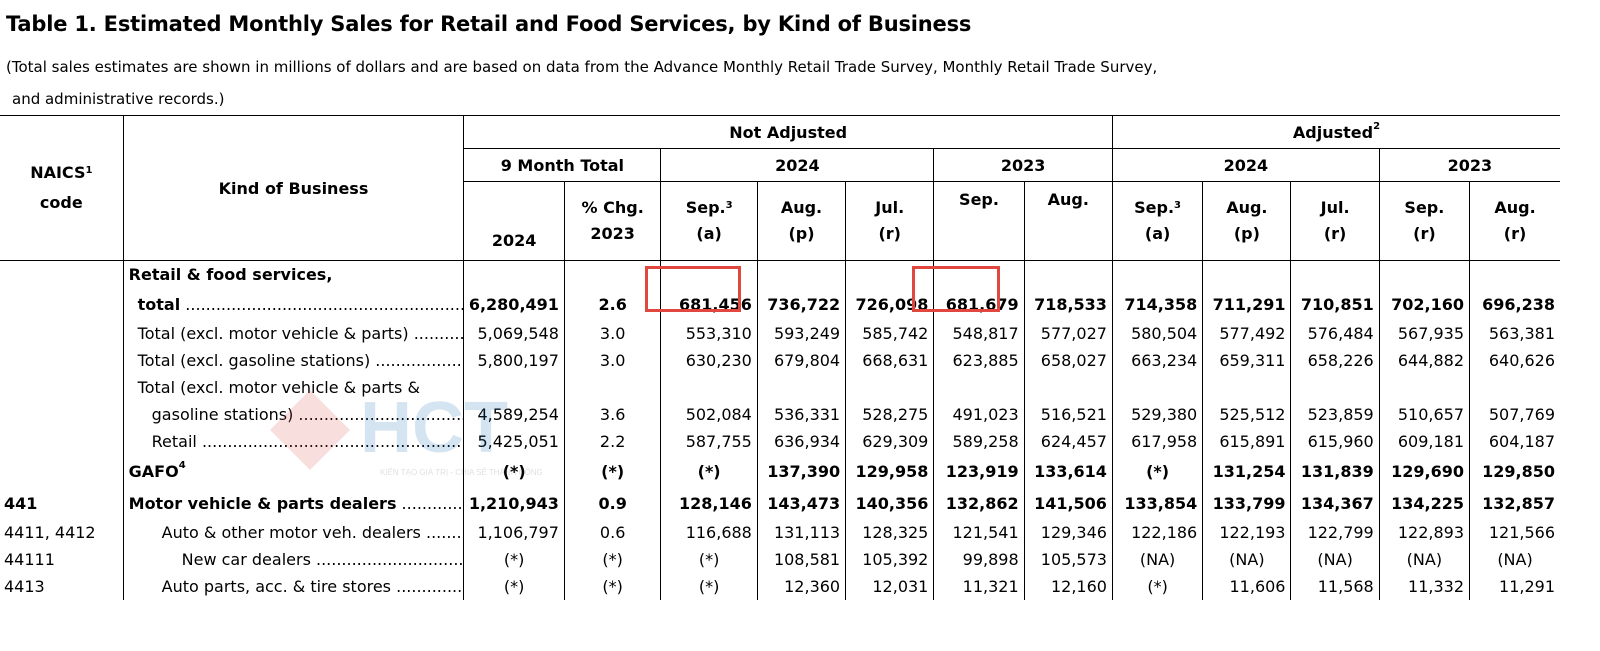 This screenshot has height=651, width=1600. Describe the element at coordinates (1425, 471) in the screenshot. I see `value-cell: 129,690` at that location.